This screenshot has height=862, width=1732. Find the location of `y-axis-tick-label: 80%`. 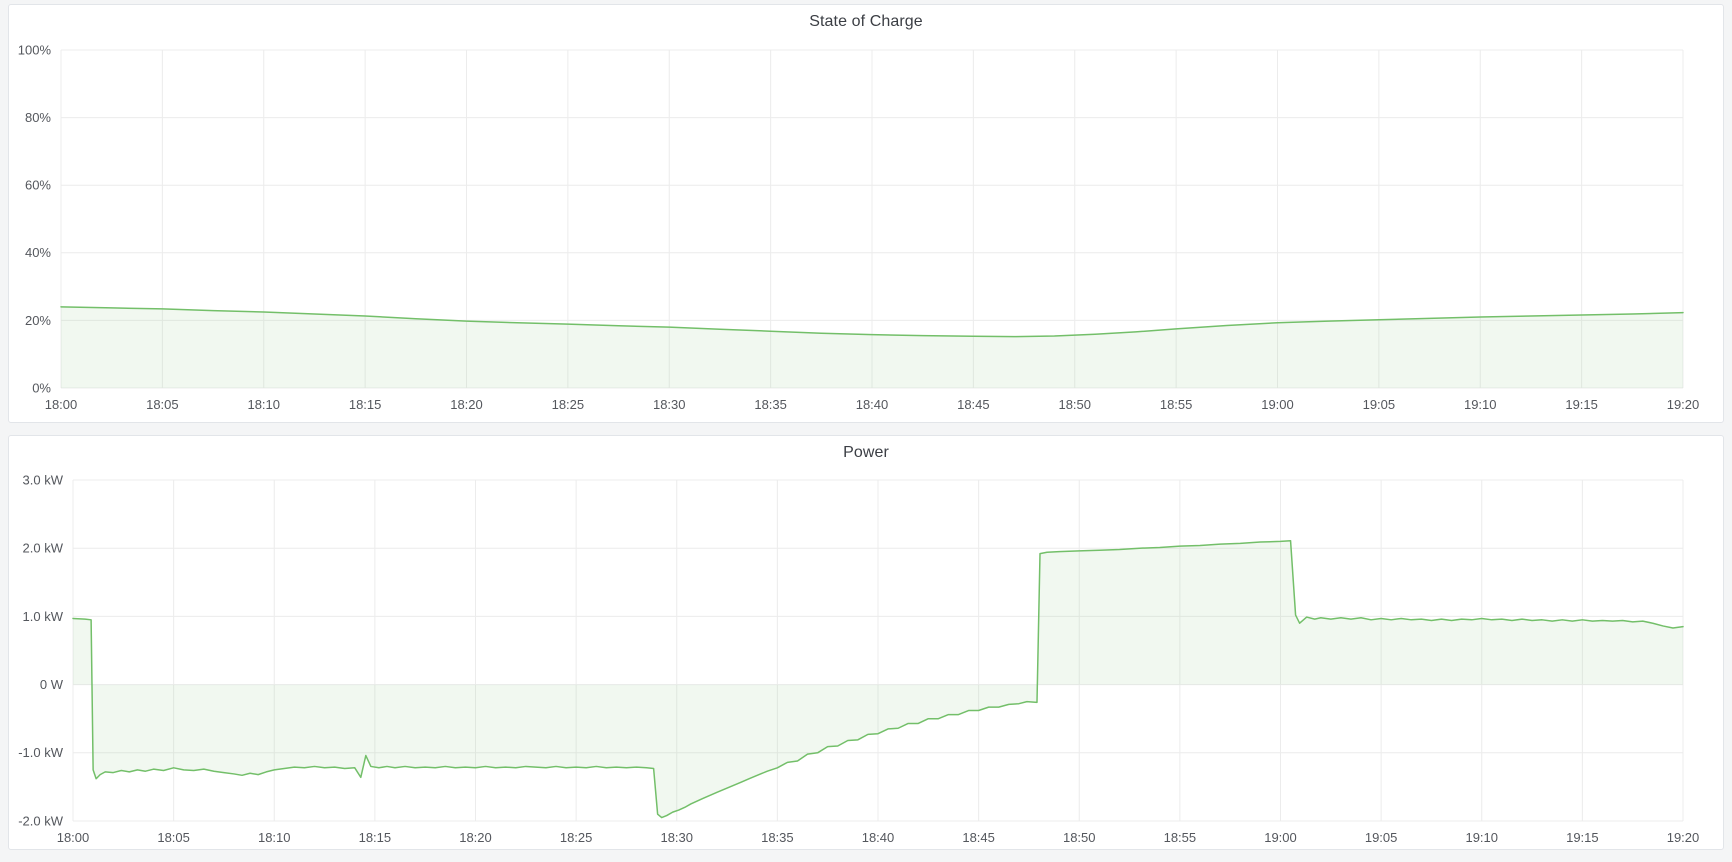

y-axis-tick-label: 80% is located at coordinates (38, 117).